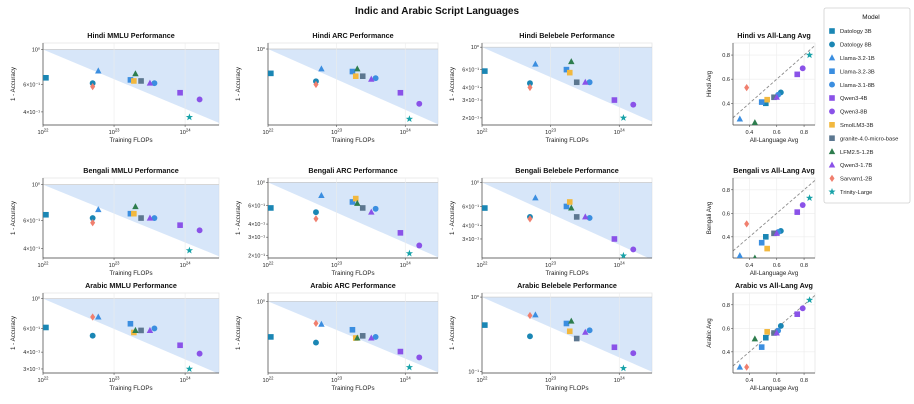 Image resolution: width=914 pixels, height=404 pixels. I want to click on x-axis-label: All-Language Avg, so click(774, 273).